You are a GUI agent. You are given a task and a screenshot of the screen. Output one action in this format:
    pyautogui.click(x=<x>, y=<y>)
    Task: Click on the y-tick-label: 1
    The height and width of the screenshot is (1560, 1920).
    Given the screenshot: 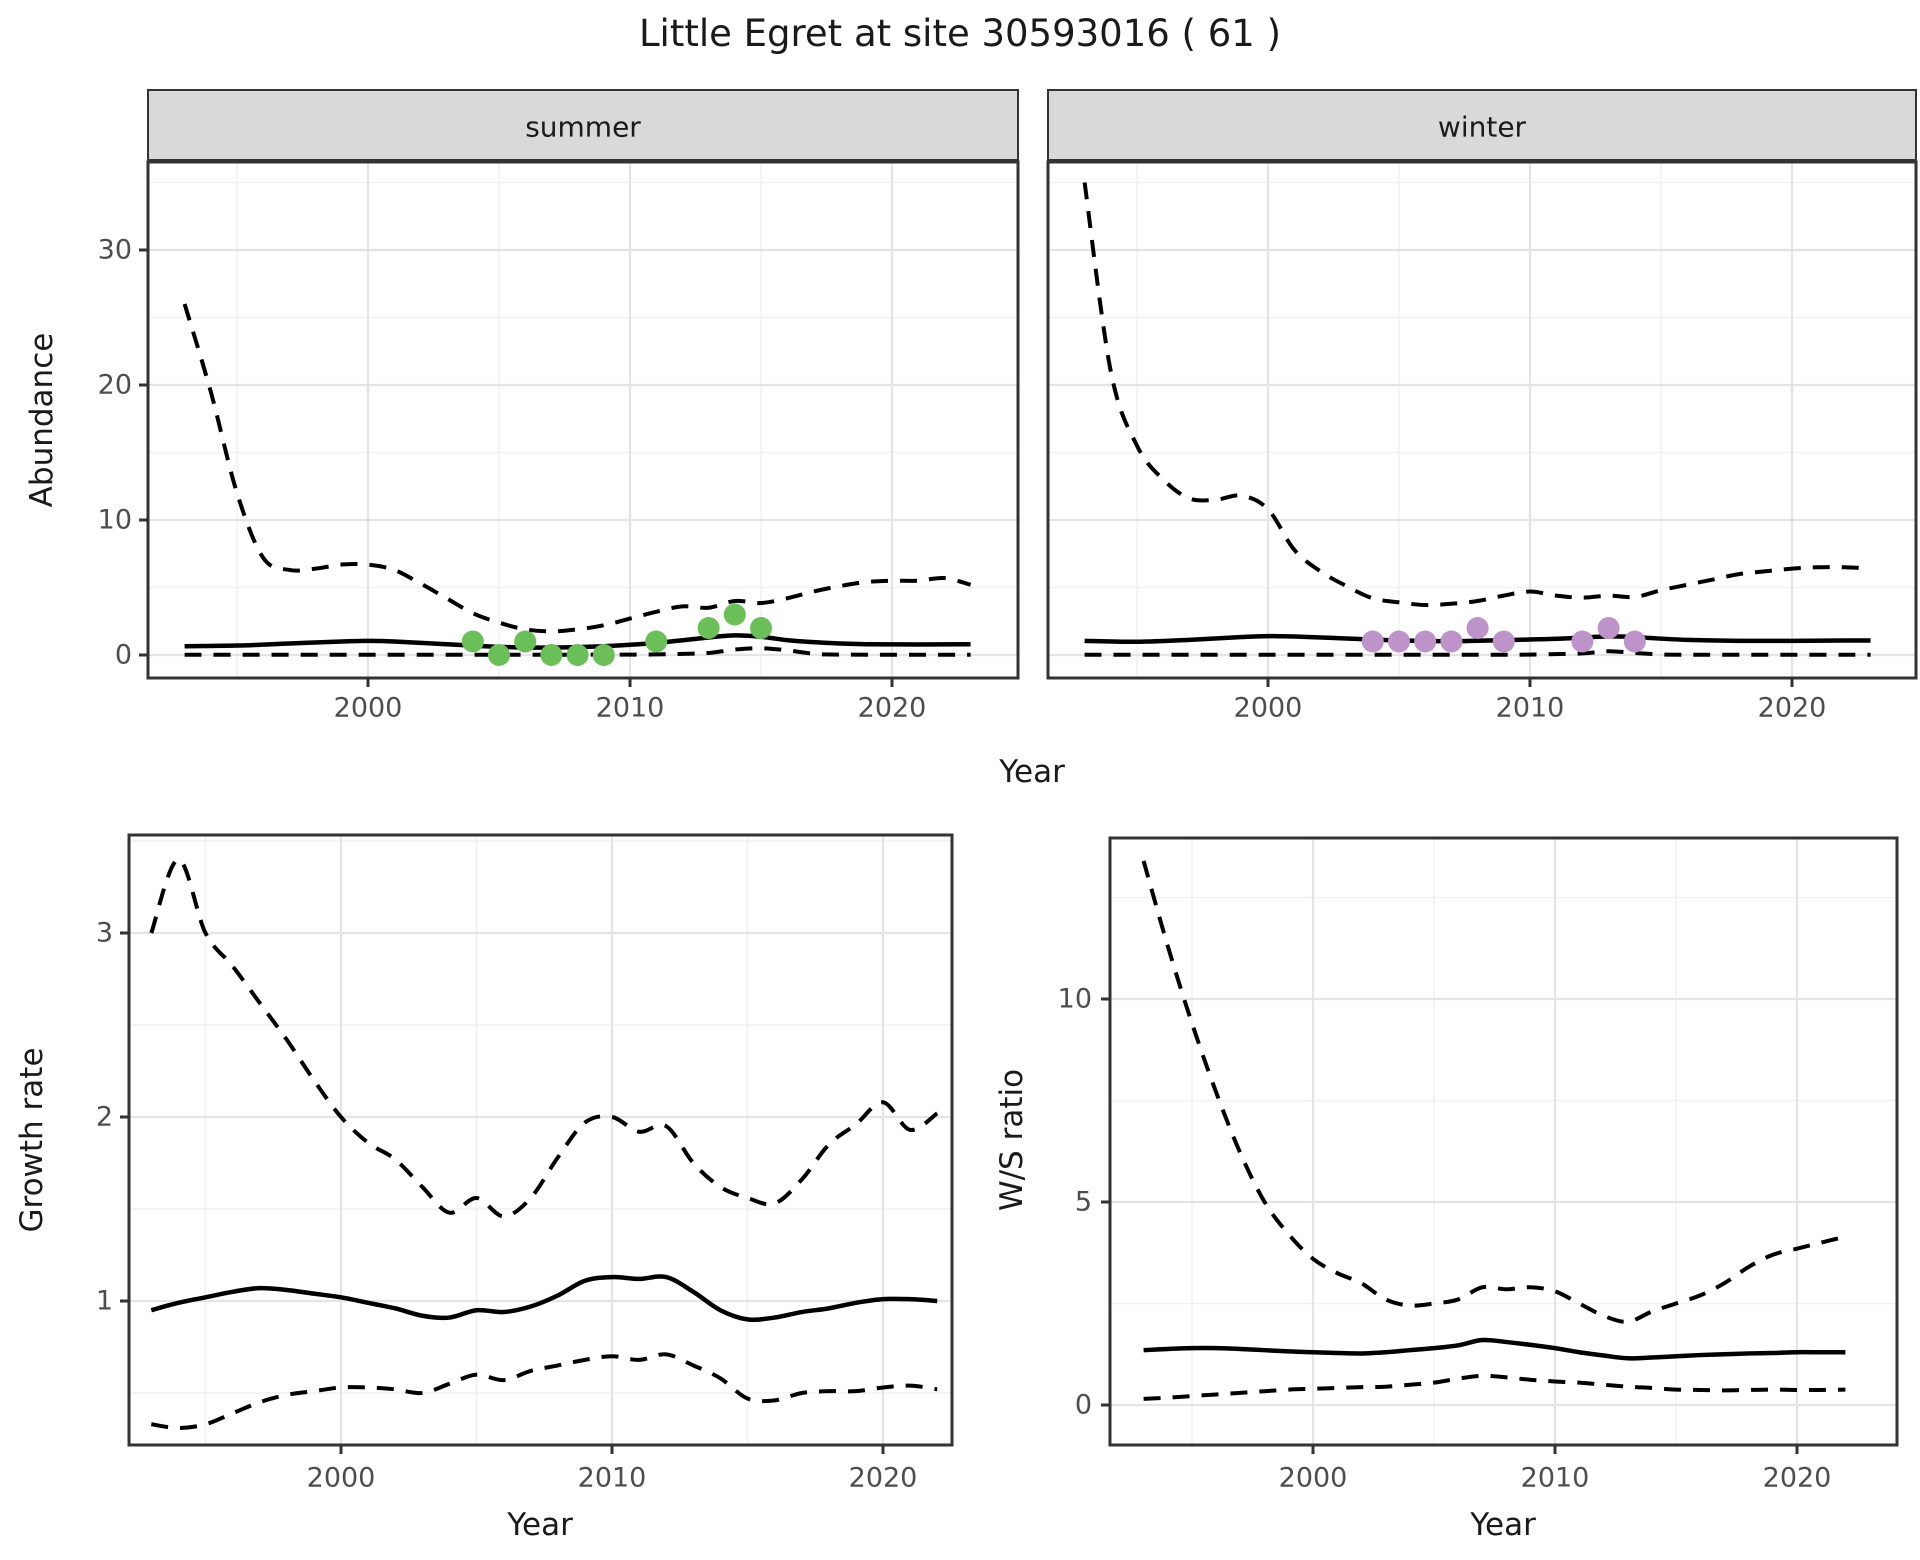 What is the action you would take?
    pyautogui.click(x=104, y=1301)
    